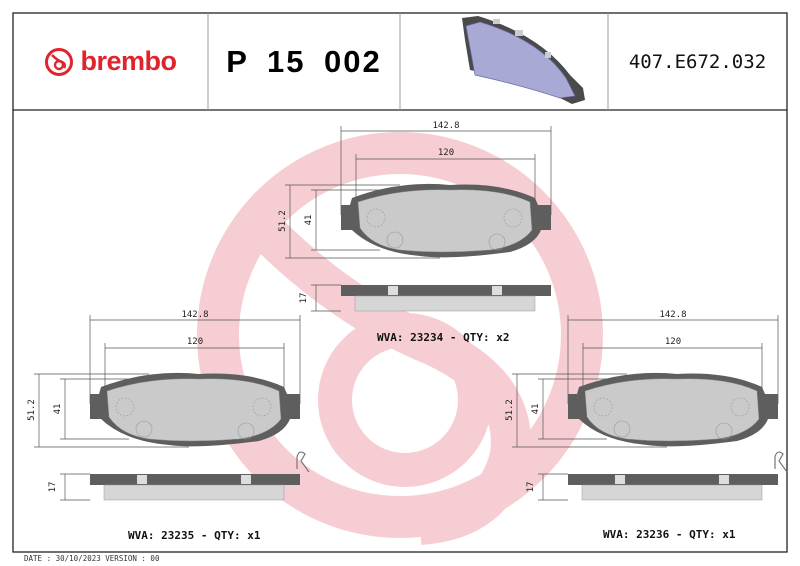  Describe the element at coordinates (92, 558) in the screenshot. I see `date-version: DATE : 30/10/2023 VERSION : 00` at that location.